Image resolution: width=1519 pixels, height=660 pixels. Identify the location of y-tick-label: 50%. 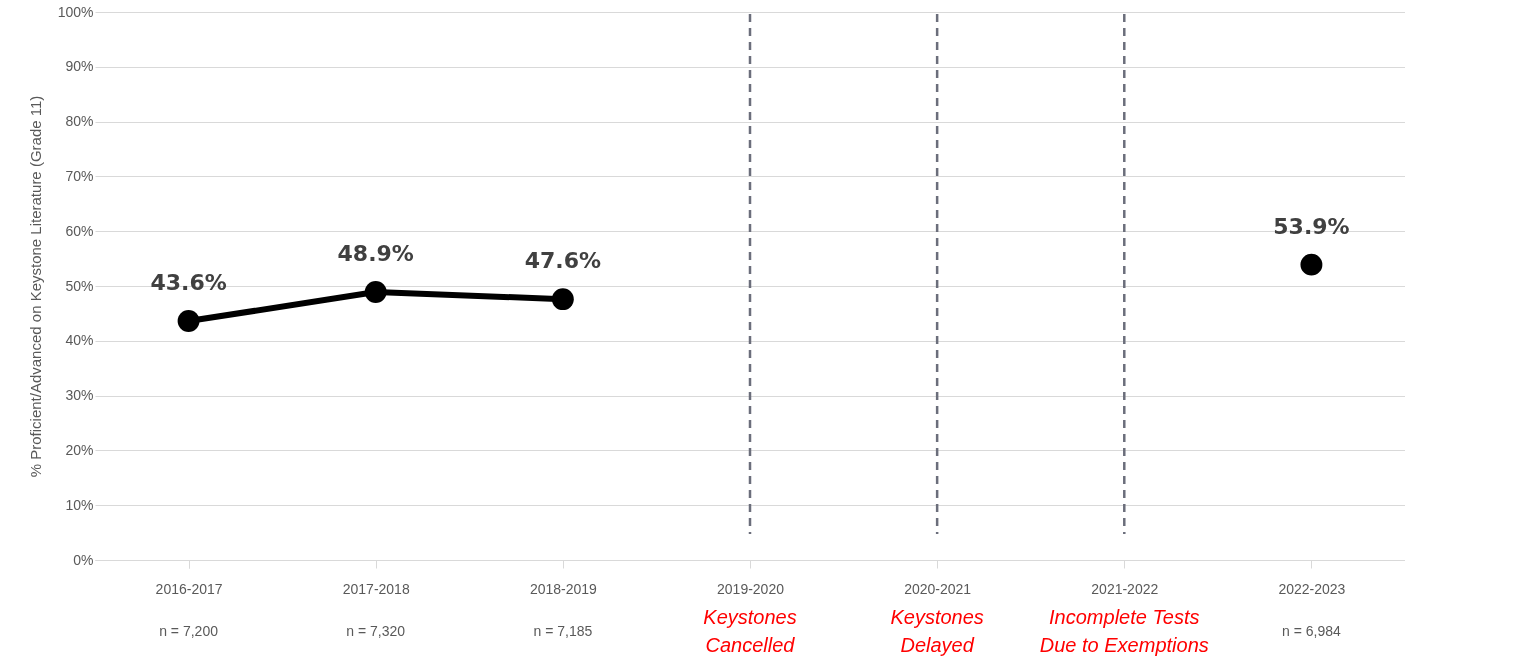
(79, 285).